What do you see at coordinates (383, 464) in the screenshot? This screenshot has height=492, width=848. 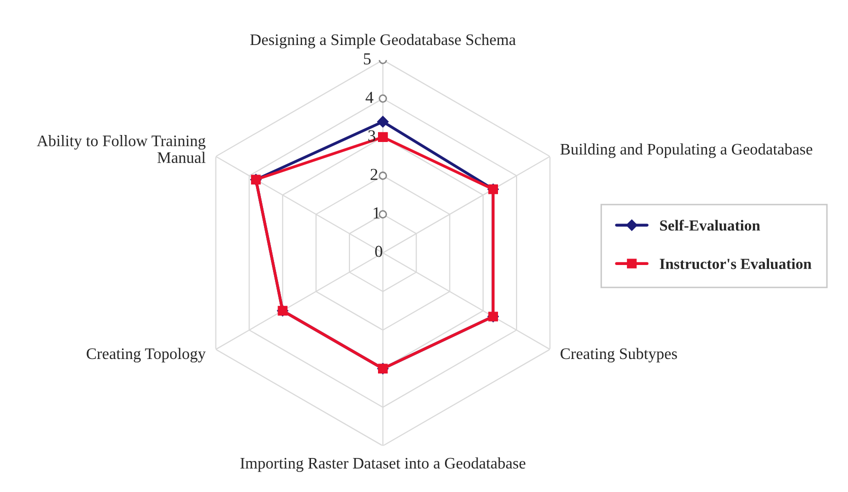 I see `spoke-label: Importing Raster Dataset into a Geodatabase` at bounding box center [383, 464].